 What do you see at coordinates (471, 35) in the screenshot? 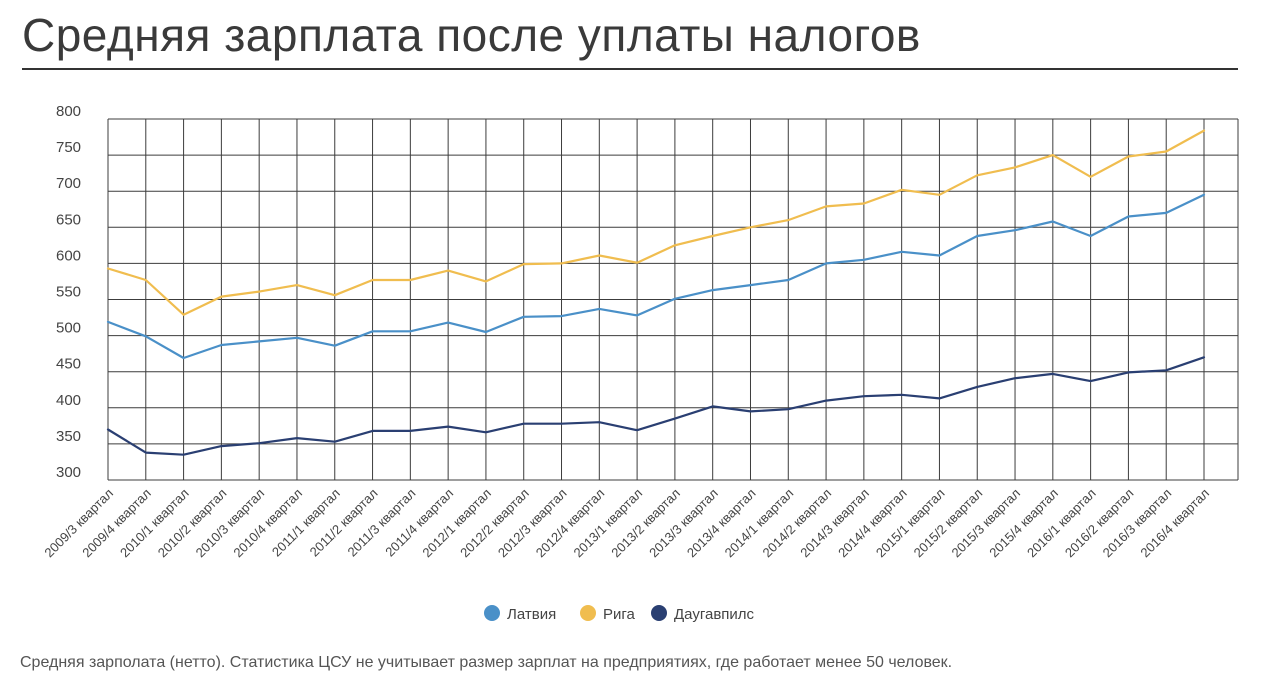
I see `chart-title: Средняя зарплата после уплаты налогов` at bounding box center [471, 35].